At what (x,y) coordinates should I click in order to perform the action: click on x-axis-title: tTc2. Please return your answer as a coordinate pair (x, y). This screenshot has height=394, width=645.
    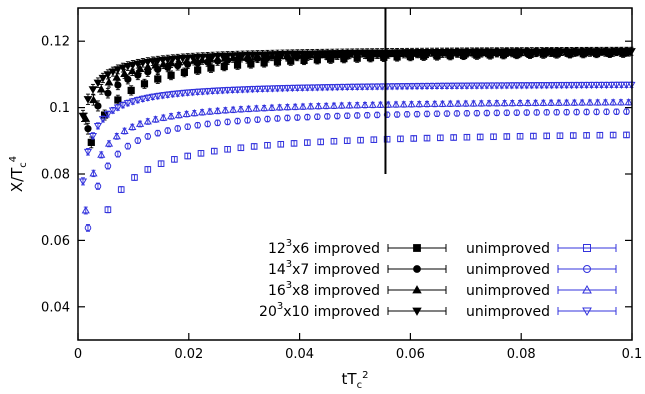
    Looking at the image, I should click on (355, 380).